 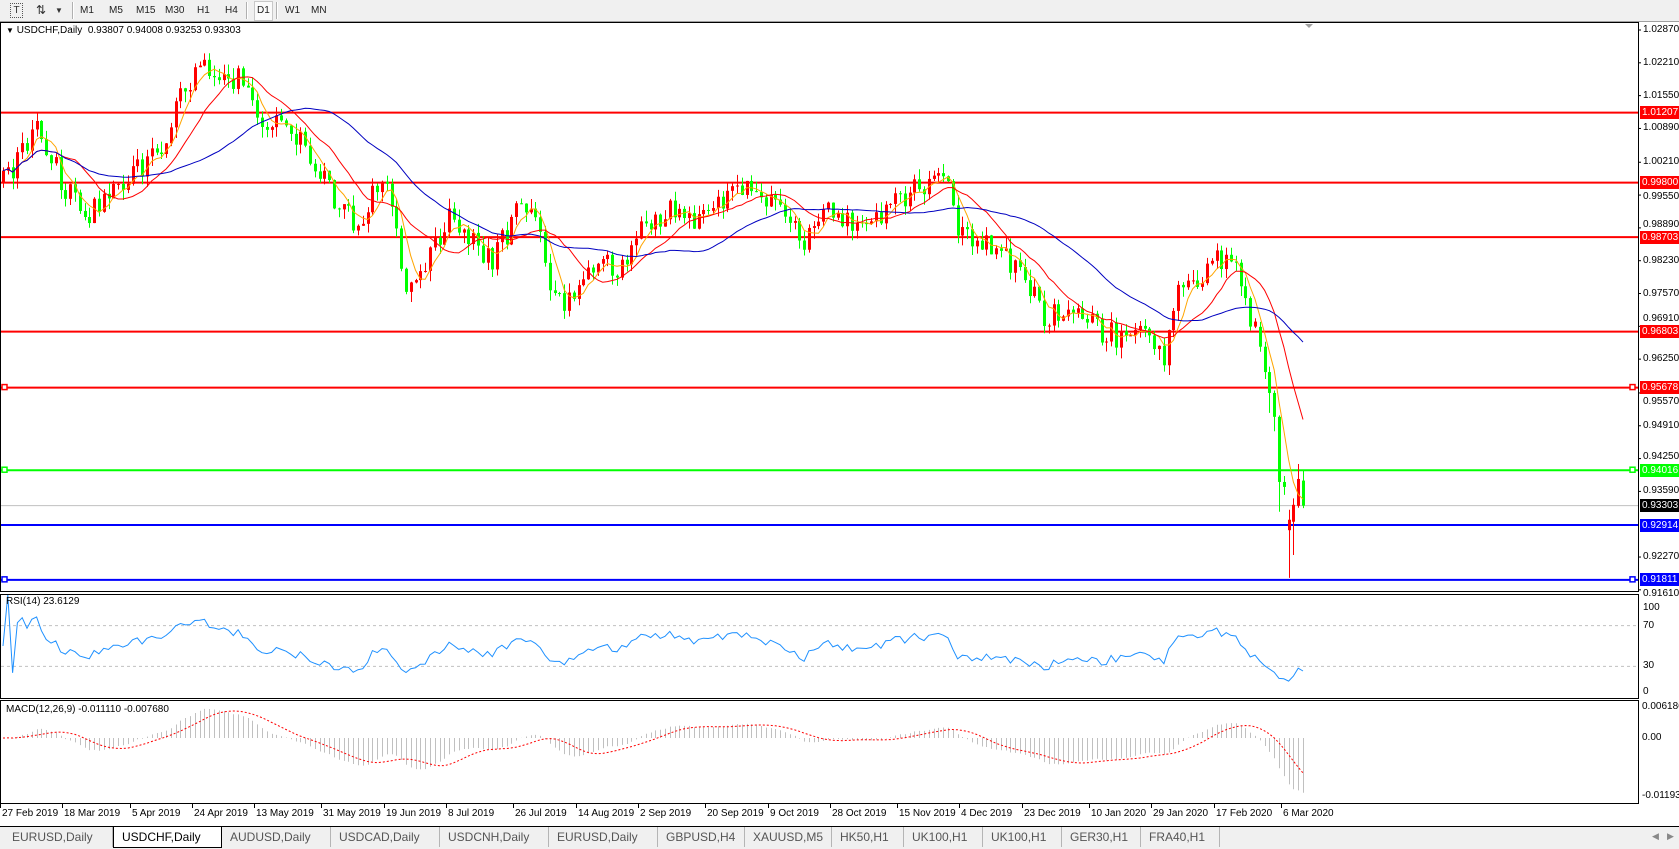 What do you see at coordinates (164, 30) in the screenshot?
I see `ohlc-readout: 0.93807 0.94008 0.93253 0.93303` at bounding box center [164, 30].